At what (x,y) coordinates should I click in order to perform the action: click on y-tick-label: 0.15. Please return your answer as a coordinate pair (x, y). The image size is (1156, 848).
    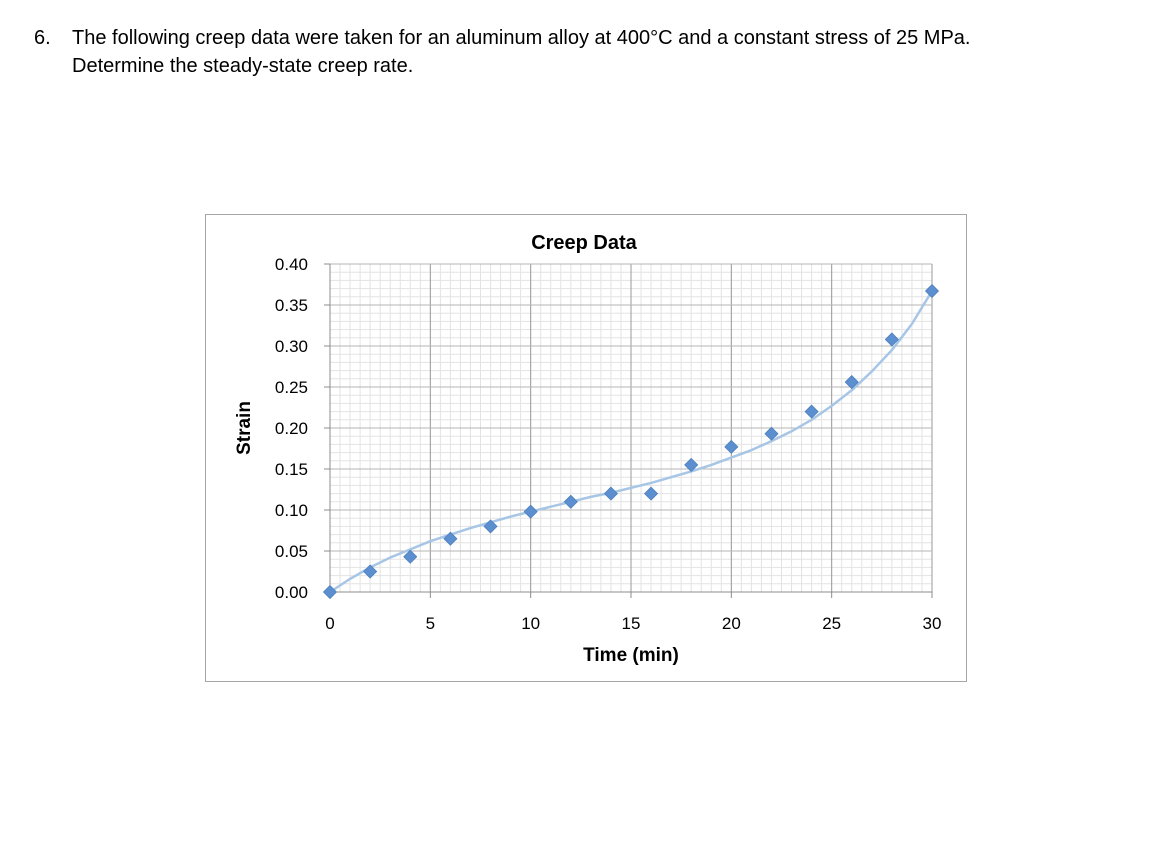
    Looking at the image, I should click on (291, 469).